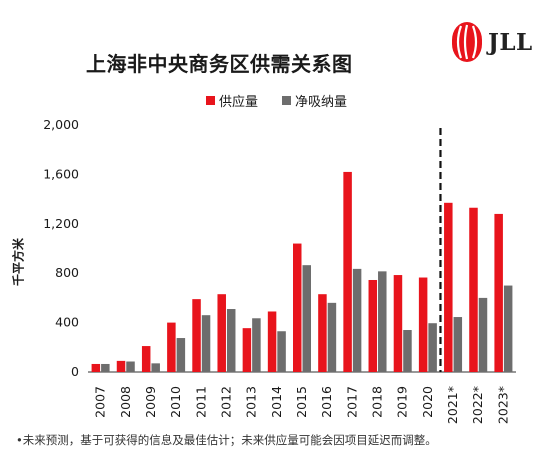  What do you see at coordinates (402, 402) in the screenshot?
I see `x-tick-label: 2019` at bounding box center [402, 402].